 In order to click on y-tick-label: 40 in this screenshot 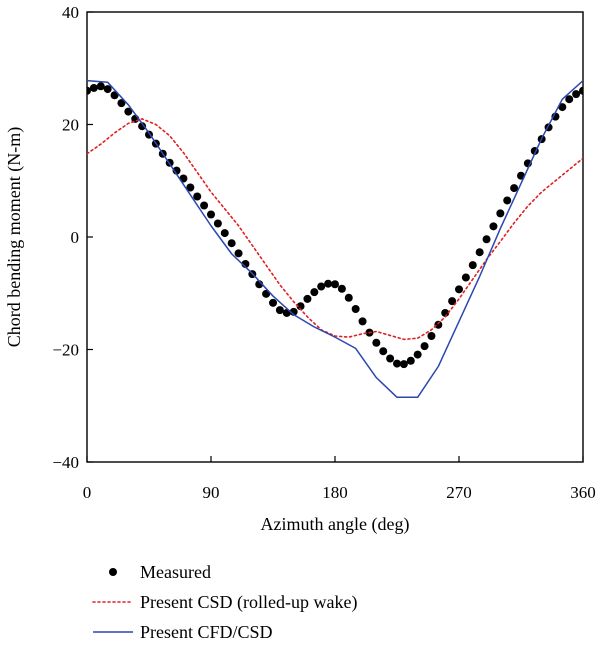, I will do `click(70, 12)`.